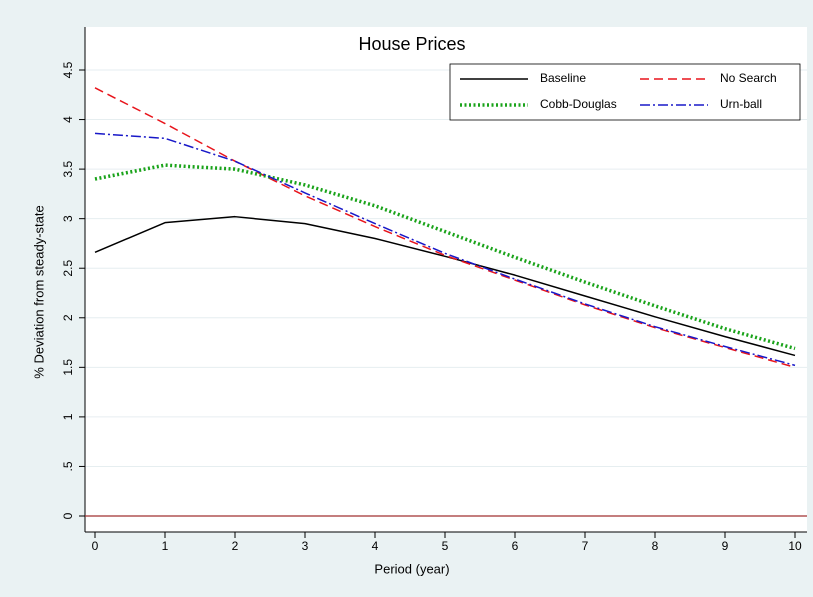  I want to click on x-tick-label: 6, so click(515, 546).